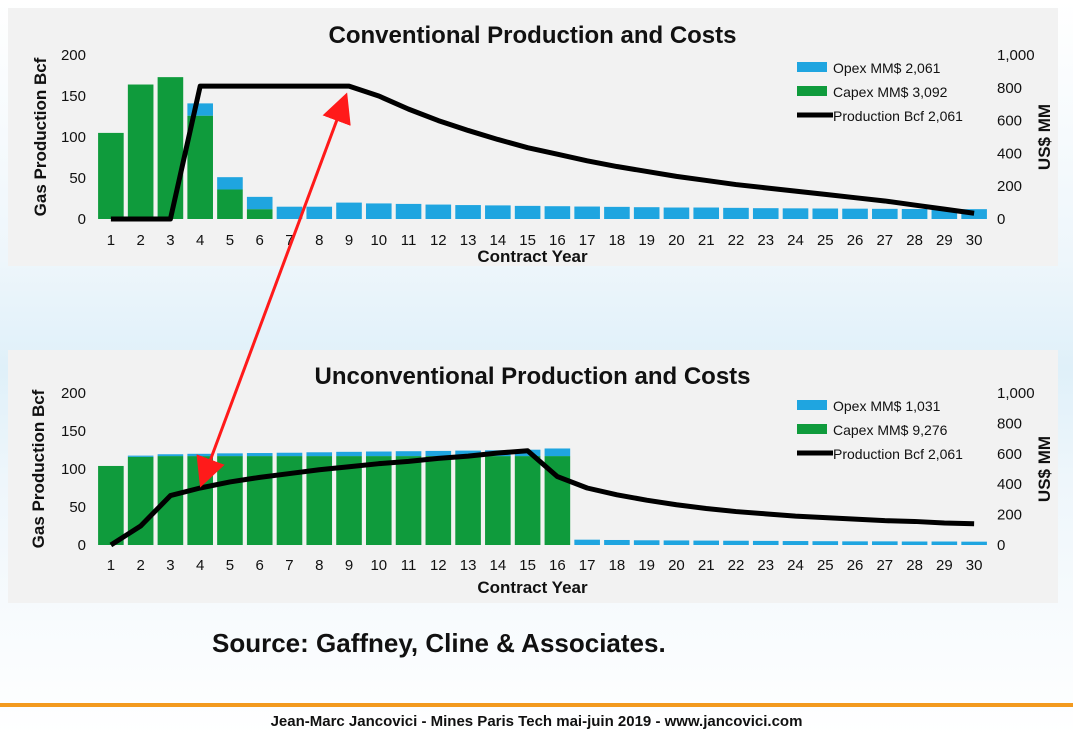  Describe the element at coordinates (349, 240) in the screenshot. I see `chart1-xtick-label: 9` at that location.